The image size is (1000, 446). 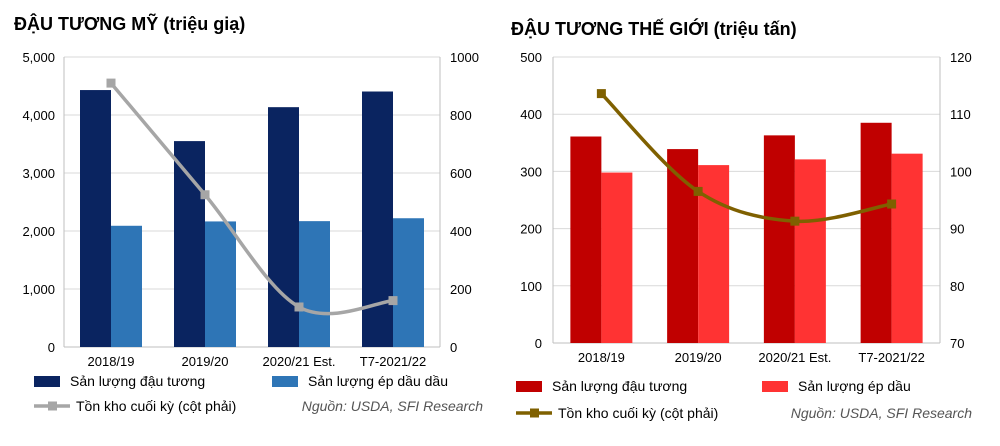 I want to click on y2-tick-label: 90, so click(x=957, y=229).